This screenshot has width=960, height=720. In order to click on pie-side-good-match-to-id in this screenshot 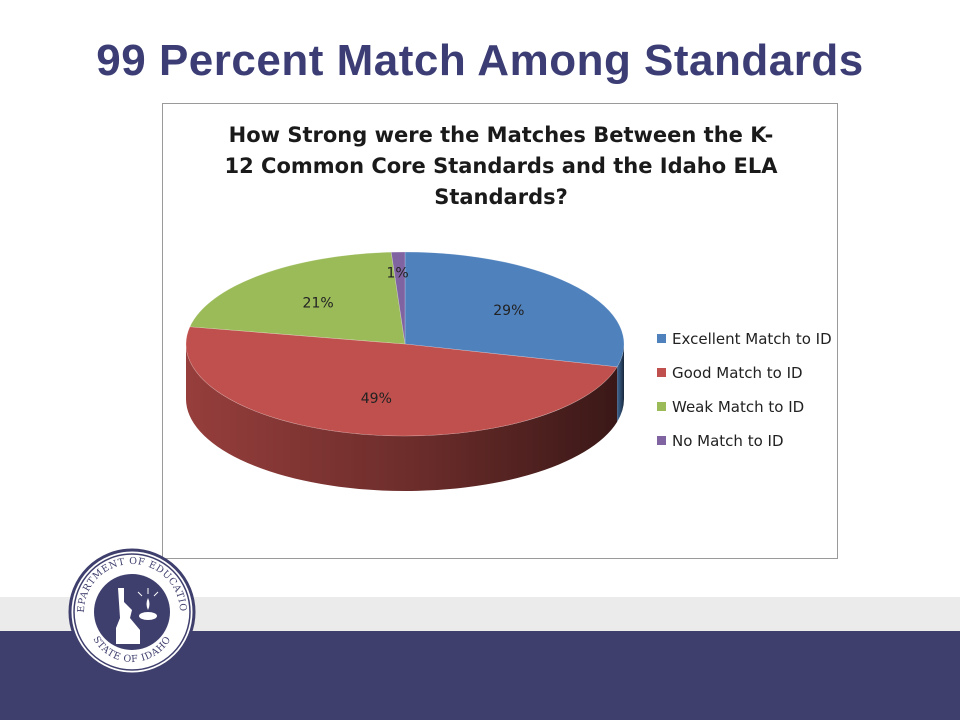, I will do `click(402, 418)`.